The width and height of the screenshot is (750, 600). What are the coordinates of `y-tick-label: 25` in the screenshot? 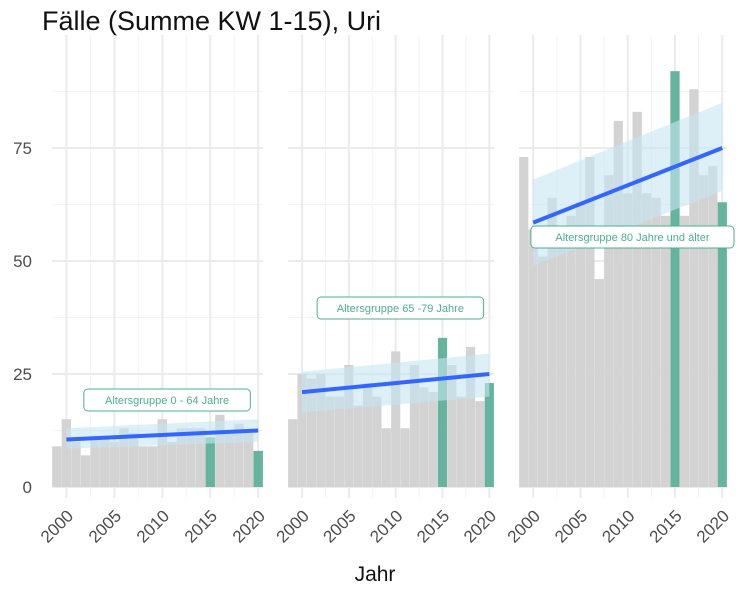 It's located at (22, 374).